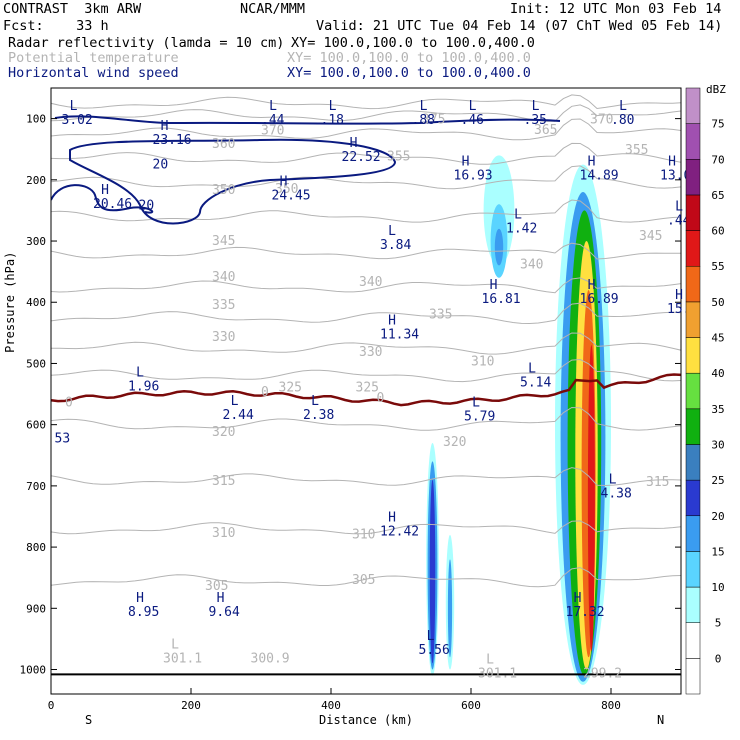 The height and width of the screenshot is (740, 740). I want to click on extremum-value: .18, so click(332, 120).